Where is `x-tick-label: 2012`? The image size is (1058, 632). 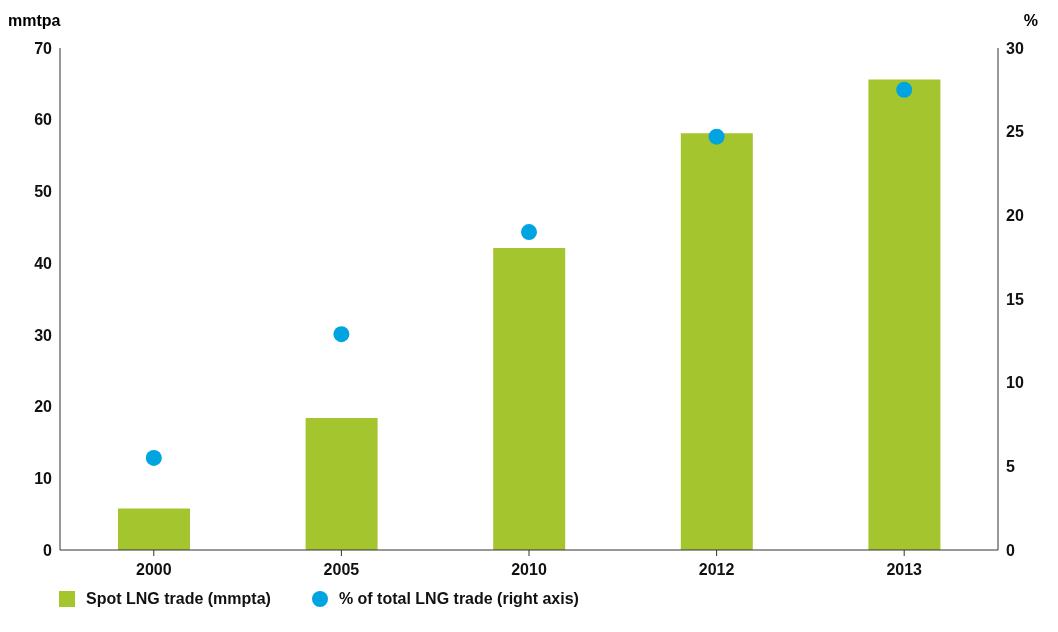 x-tick-label: 2012 is located at coordinates (716, 570).